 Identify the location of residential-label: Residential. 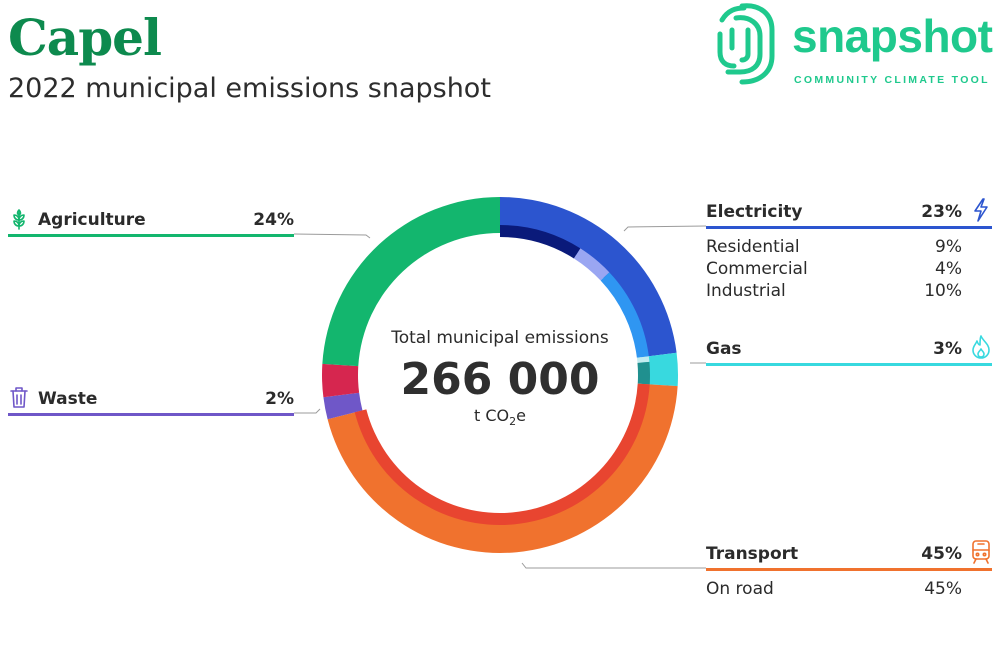
(753, 247).